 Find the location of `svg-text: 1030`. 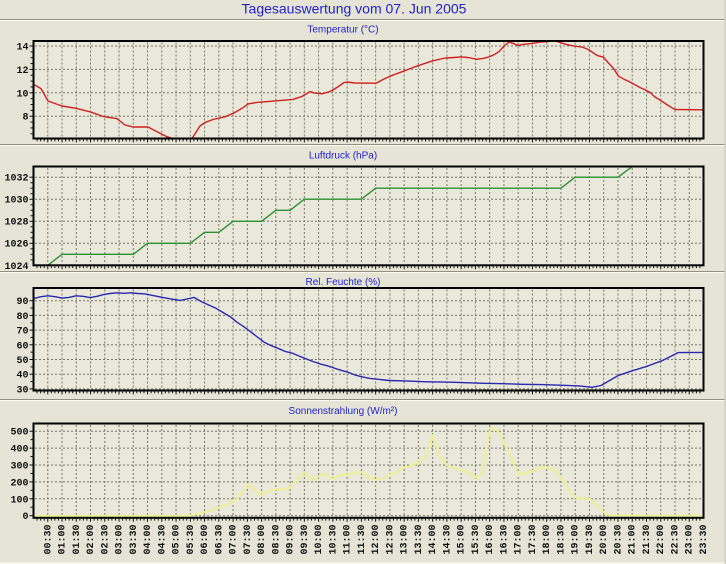

svg-text: 1030 is located at coordinates (16, 201).